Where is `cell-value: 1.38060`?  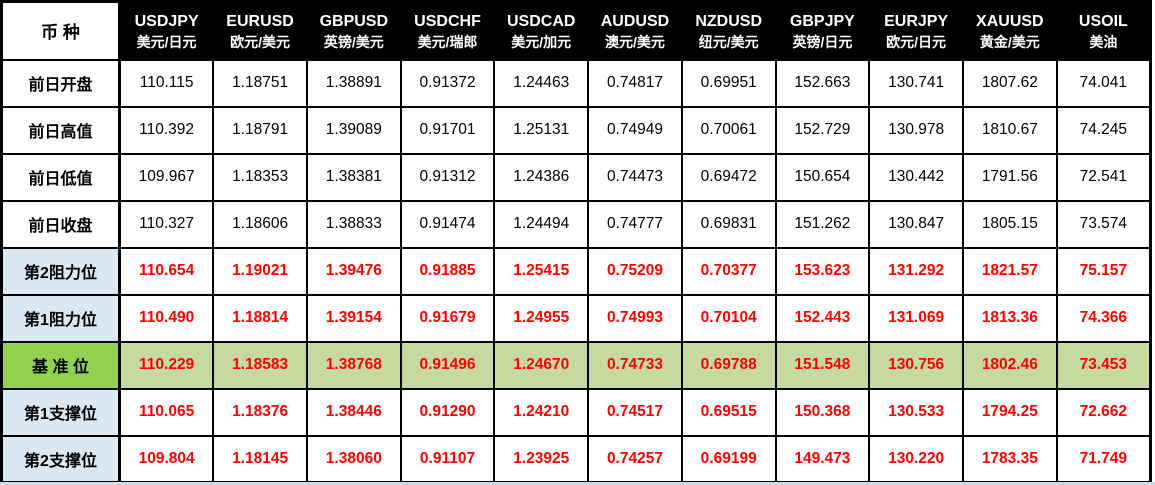 cell-value: 1.38060 is located at coordinates (353, 459).